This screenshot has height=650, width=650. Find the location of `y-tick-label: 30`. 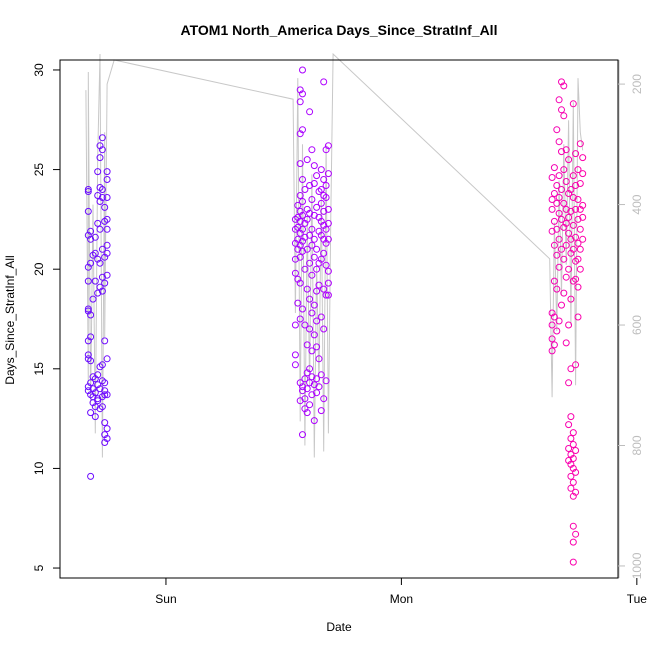

y-tick-label: 30 is located at coordinates (39, 70).